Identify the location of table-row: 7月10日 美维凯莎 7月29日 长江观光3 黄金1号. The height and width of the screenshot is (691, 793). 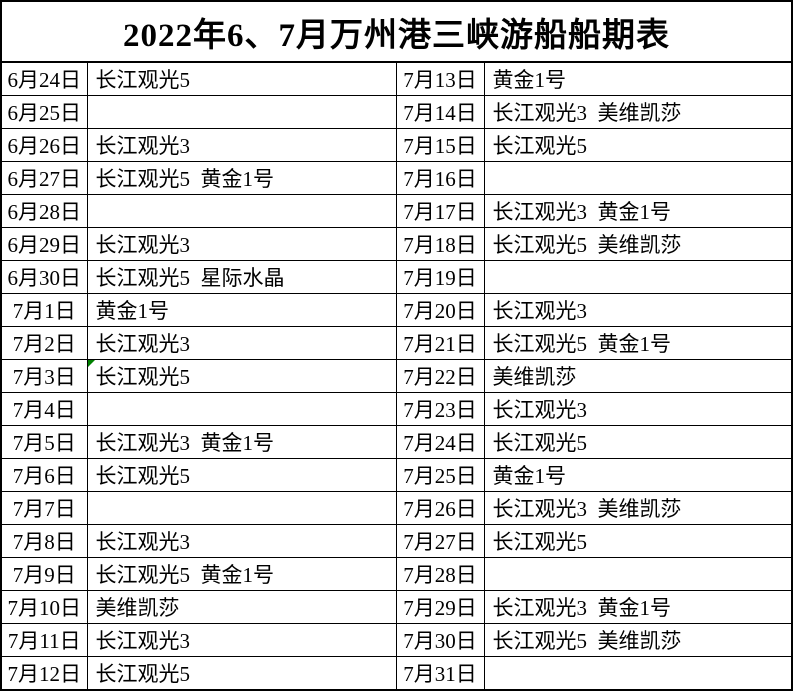
(396, 607).